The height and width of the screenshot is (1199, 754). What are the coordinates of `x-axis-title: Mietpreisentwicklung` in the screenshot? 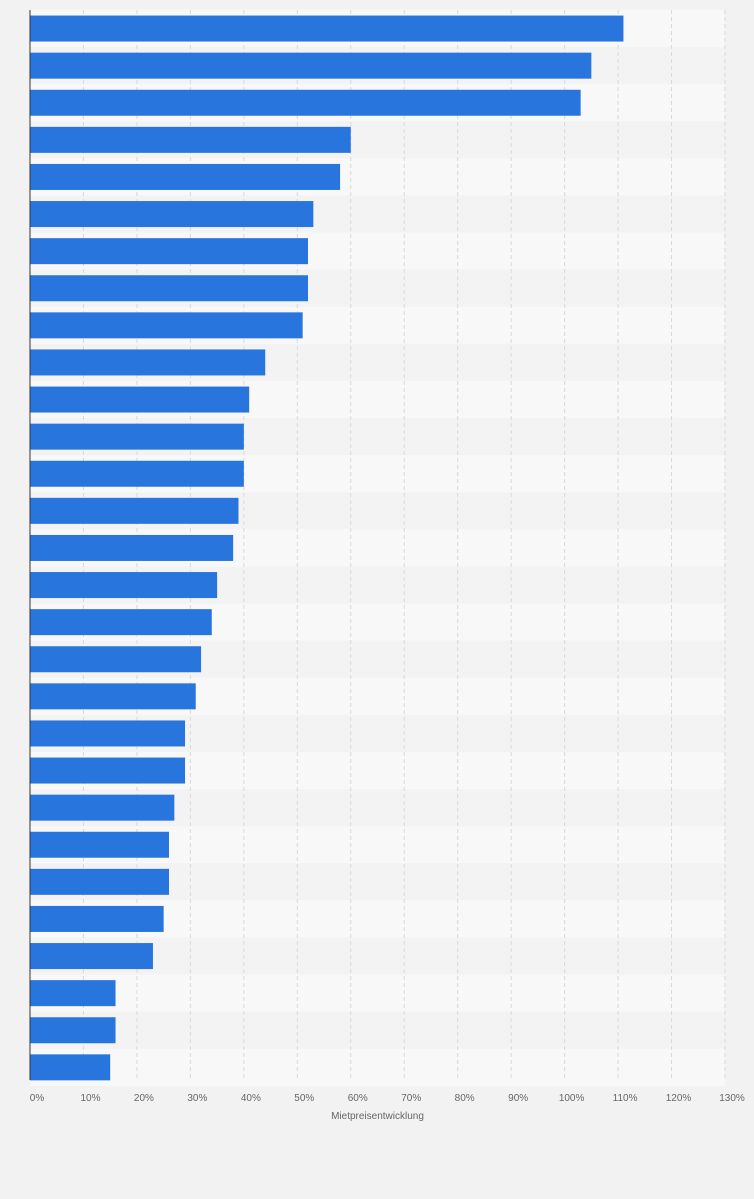 It's located at (377, 1116).